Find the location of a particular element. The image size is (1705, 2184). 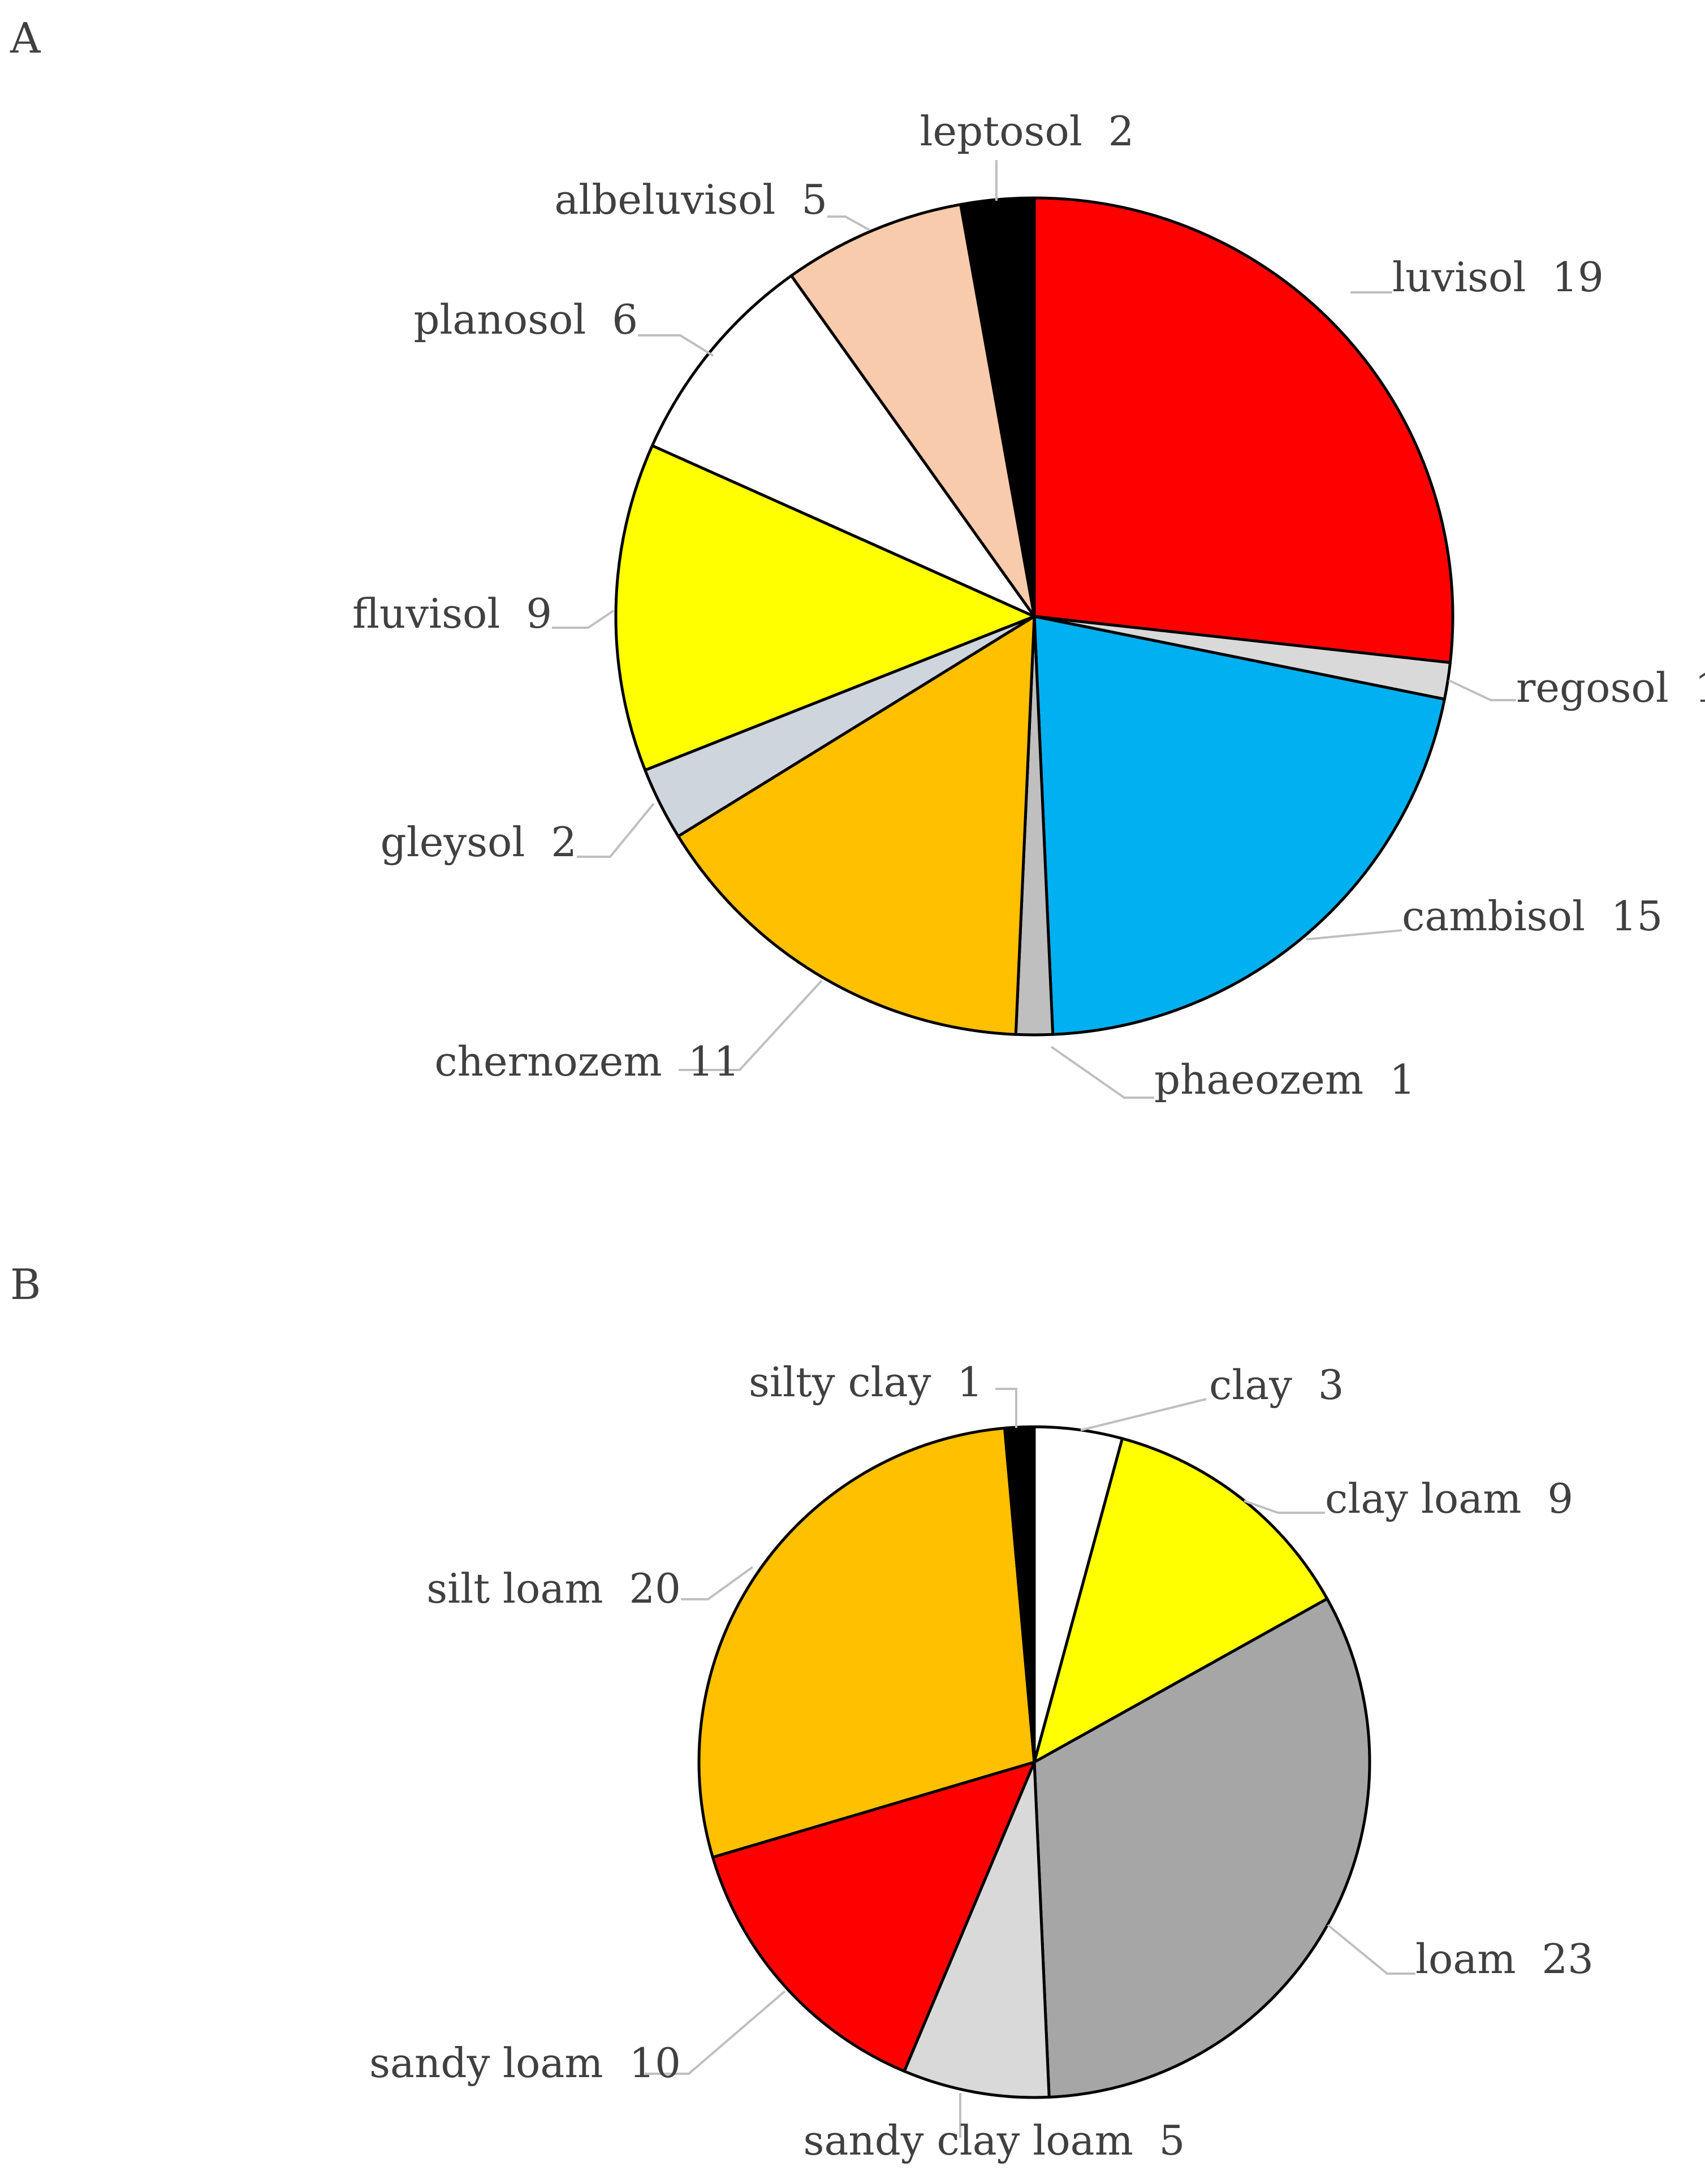

slice-label-category: silty clay is located at coordinates (840, 1382).